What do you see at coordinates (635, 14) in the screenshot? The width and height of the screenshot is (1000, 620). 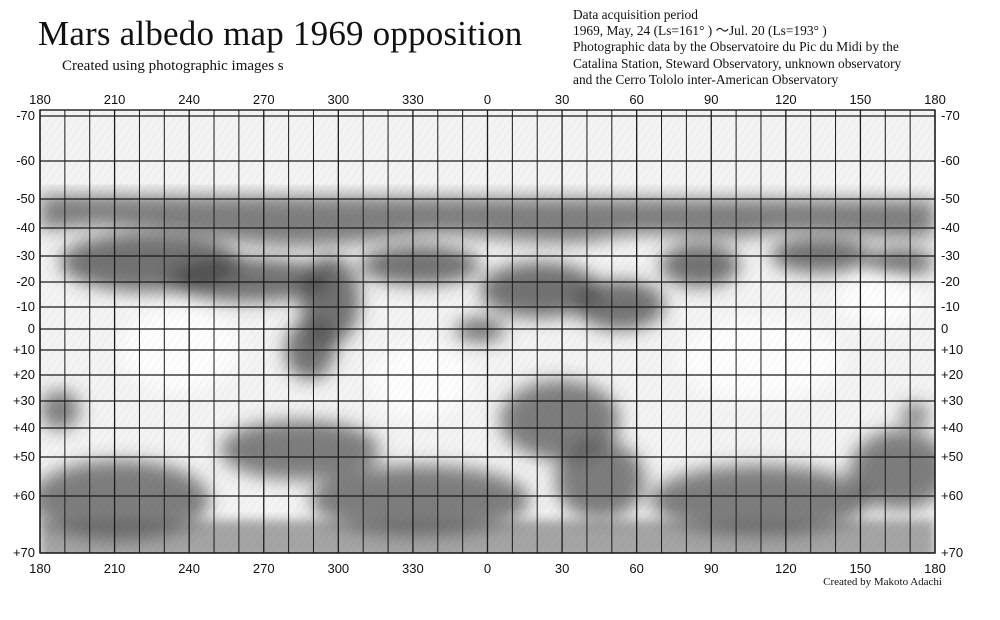 I see `info-line: Data acquisition period` at bounding box center [635, 14].